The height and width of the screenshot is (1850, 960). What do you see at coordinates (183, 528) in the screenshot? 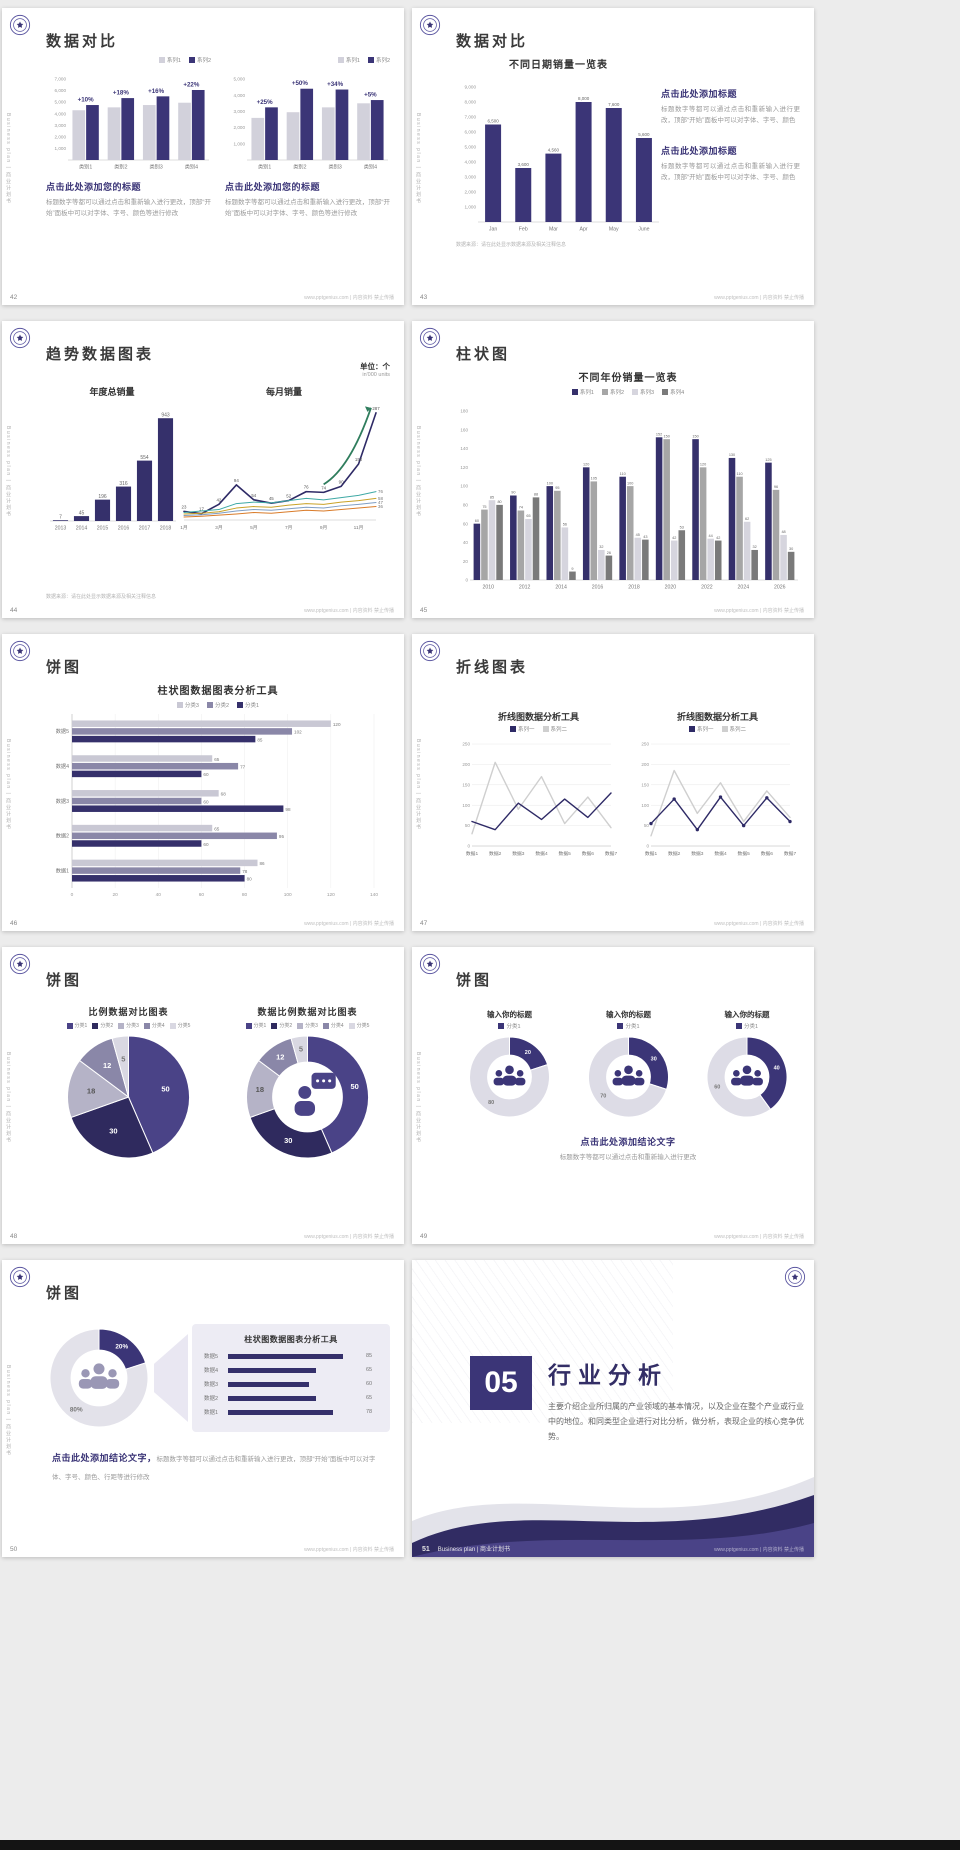
I see `svg-text: 1月` at bounding box center [183, 528].